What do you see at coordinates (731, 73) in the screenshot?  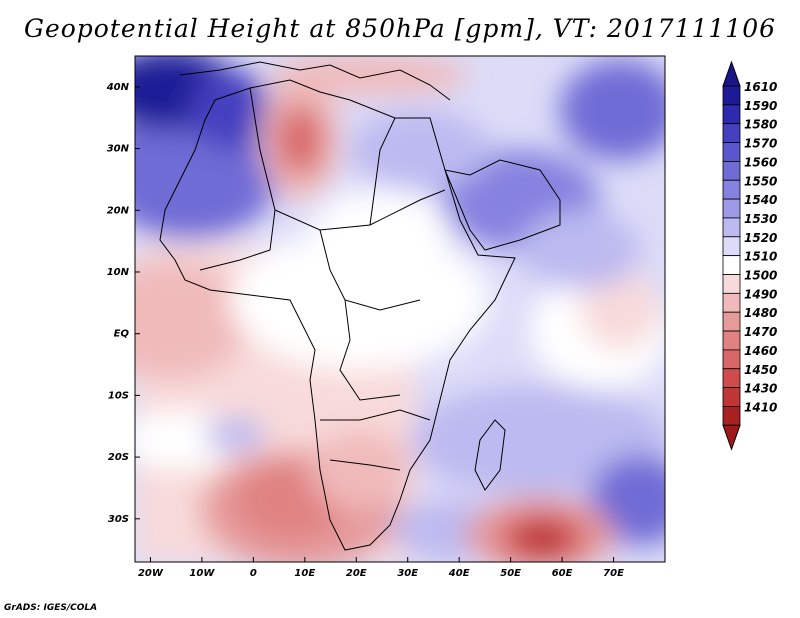 I see `colorbar-max-arrow` at bounding box center [731, 73].